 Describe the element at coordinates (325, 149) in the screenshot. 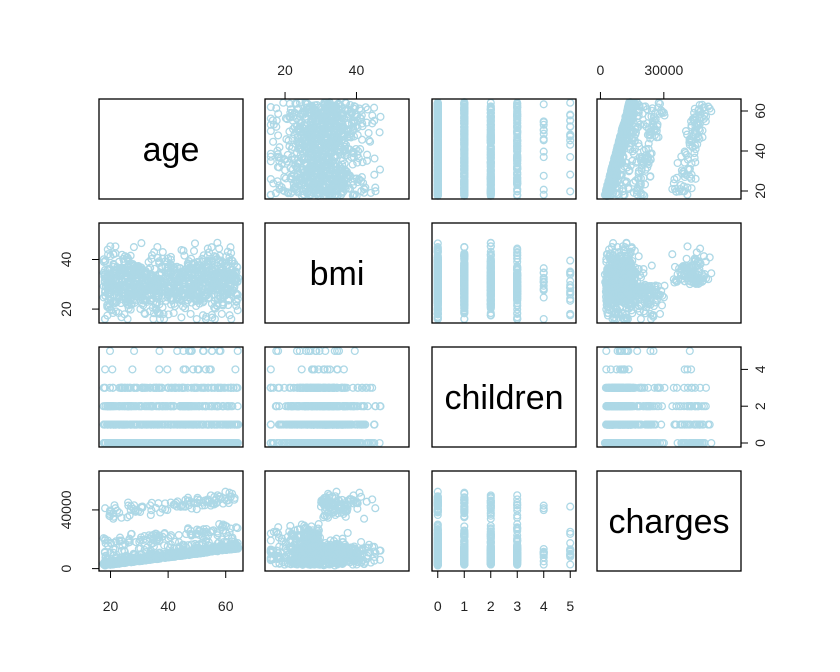

I see `panel-age-vs-bmi` at that location.